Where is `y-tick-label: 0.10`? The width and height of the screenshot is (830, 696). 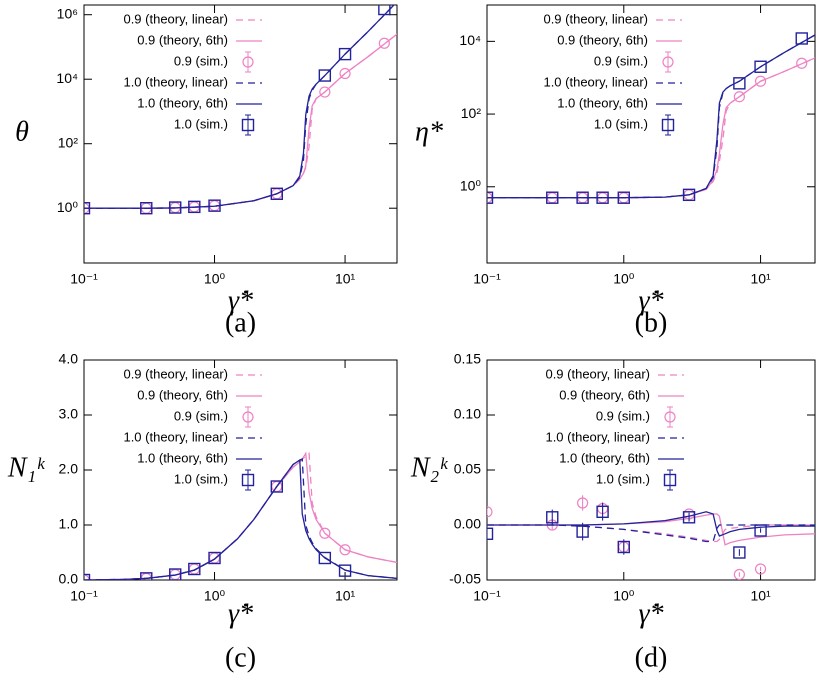 y-tick-label: 0.10 is located at coordinates (467, 414).